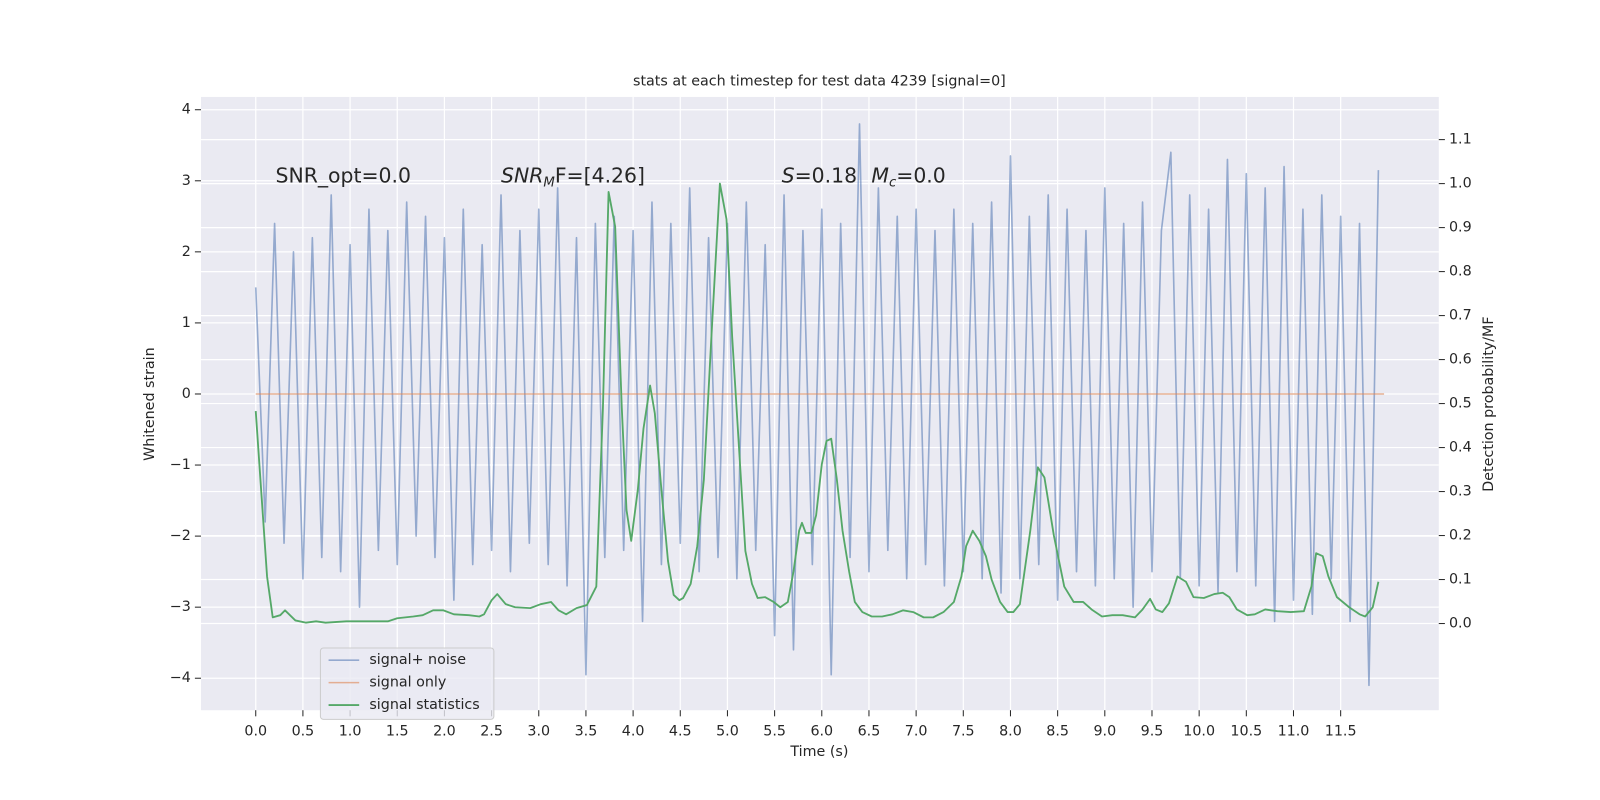 The width and height of the screenshot is (1600, 800). Describe the element at coordinates (186, 252) in the screenshot. I see `y-tick-label: 2` at that location.